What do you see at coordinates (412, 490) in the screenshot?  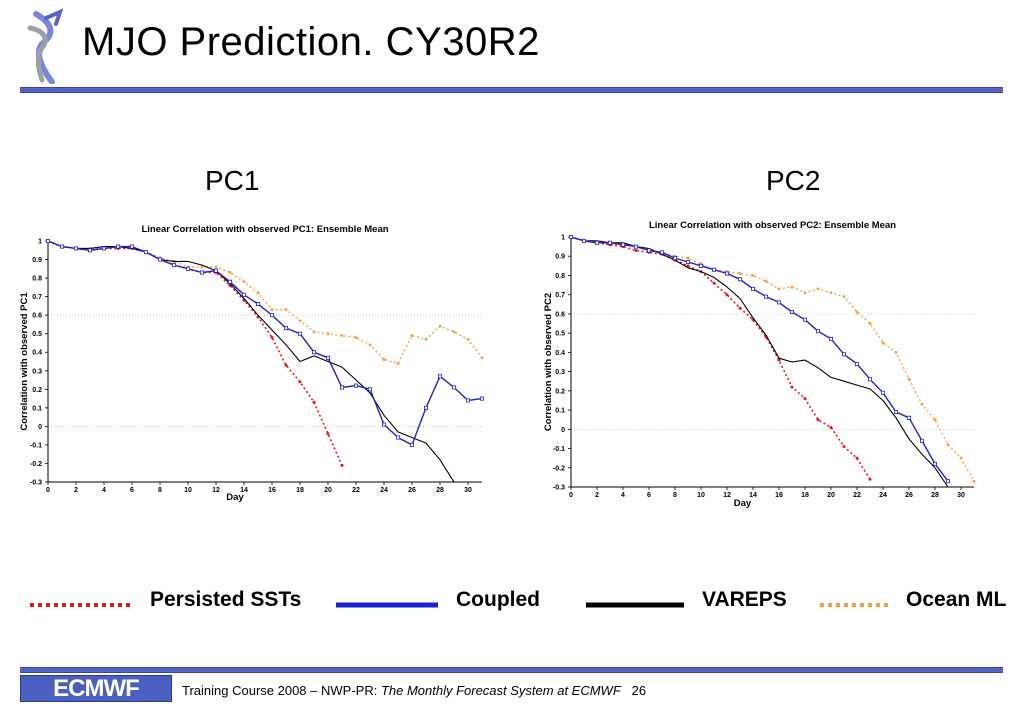 I see `x-tick-label-pc1: 26` at bounding box center [412, 490].